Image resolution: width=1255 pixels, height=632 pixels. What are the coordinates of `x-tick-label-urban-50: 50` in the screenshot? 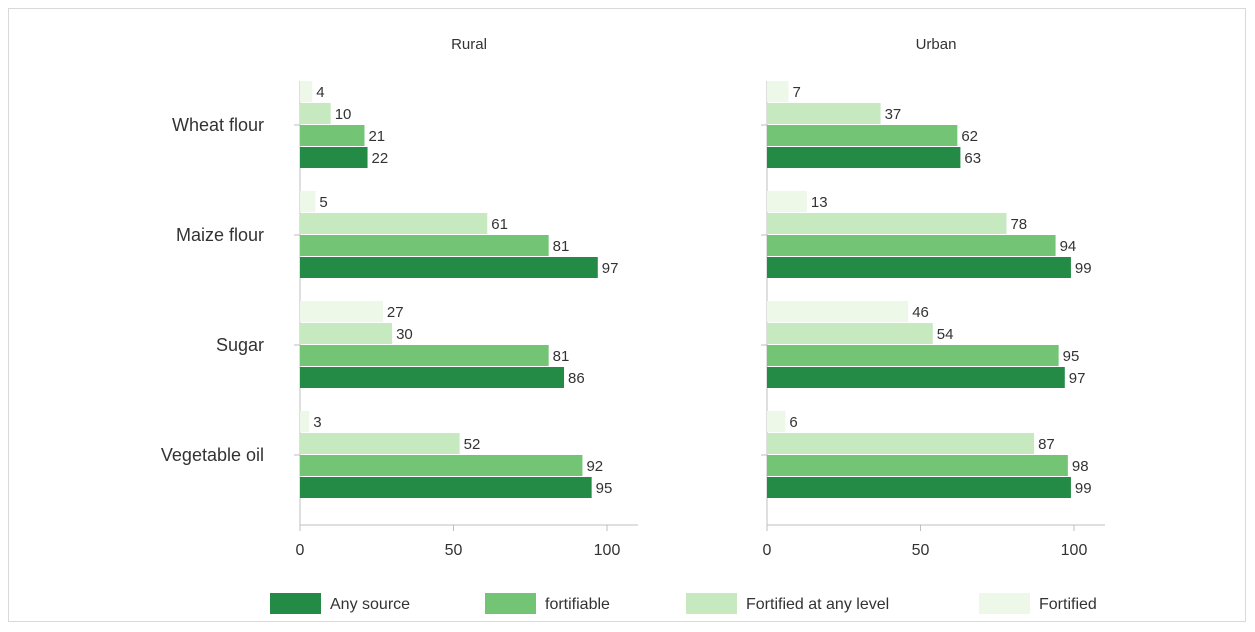 It's located at (921, 550).